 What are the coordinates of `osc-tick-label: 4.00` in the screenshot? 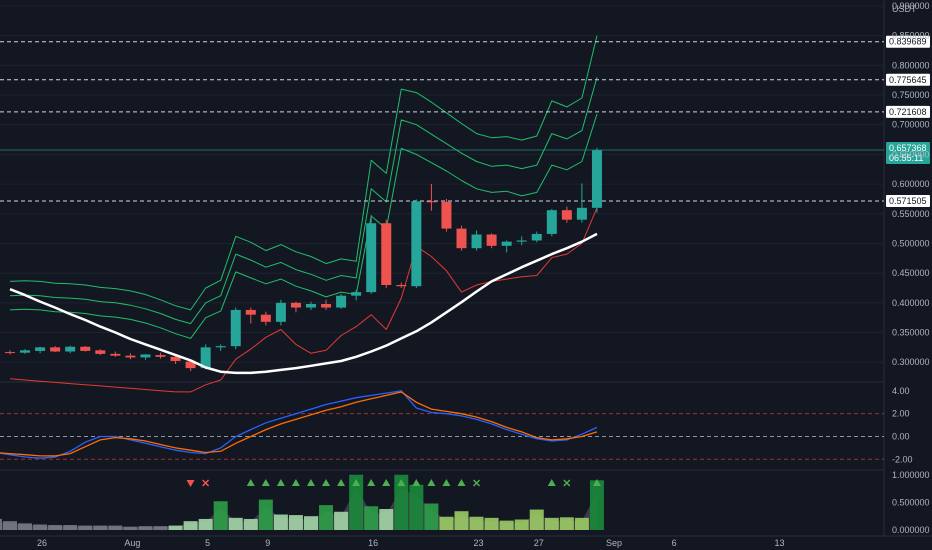 It's located at (901, 391).